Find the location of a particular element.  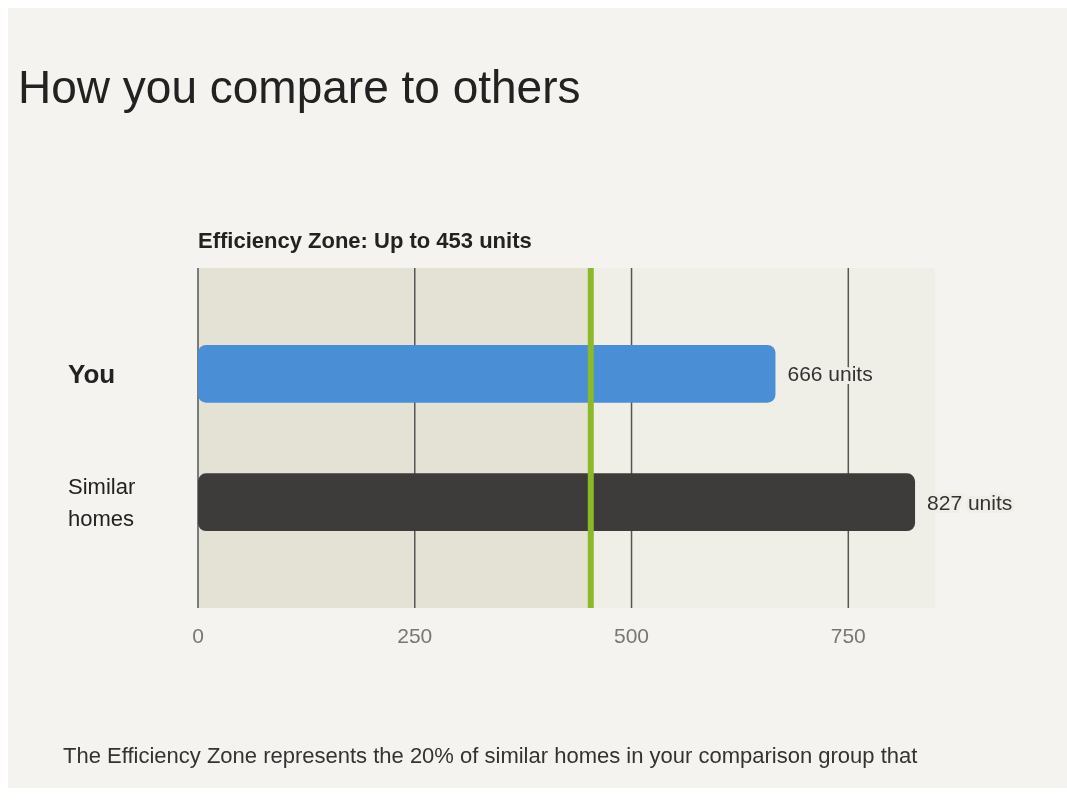

y-tick-label: Similar homes is located at coordinates (102, 502).